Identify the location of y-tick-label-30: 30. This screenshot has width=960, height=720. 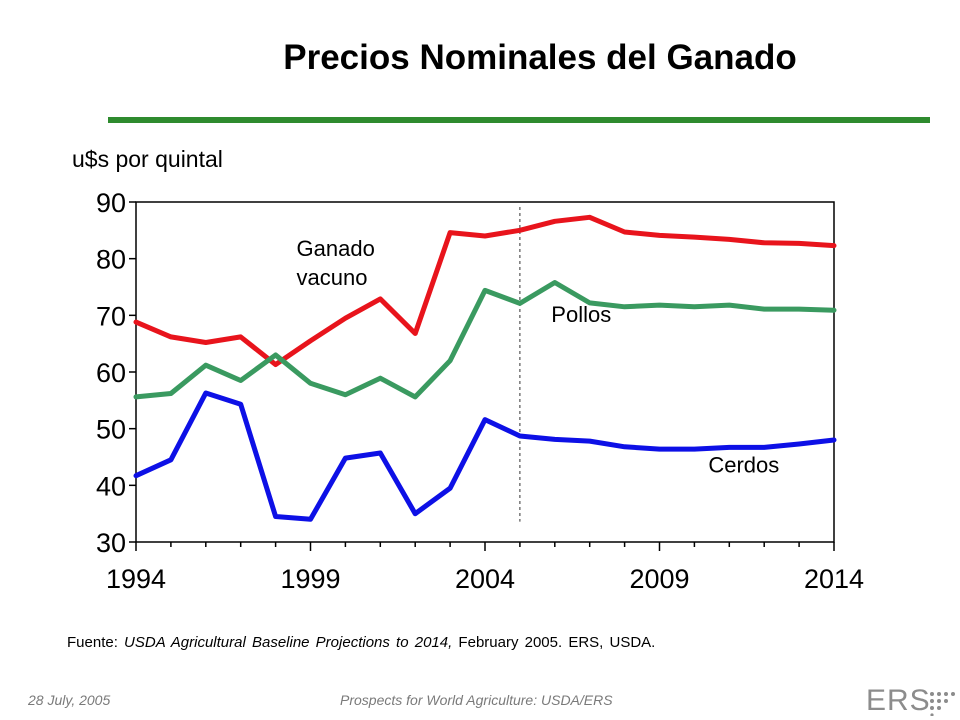
(111, 543).